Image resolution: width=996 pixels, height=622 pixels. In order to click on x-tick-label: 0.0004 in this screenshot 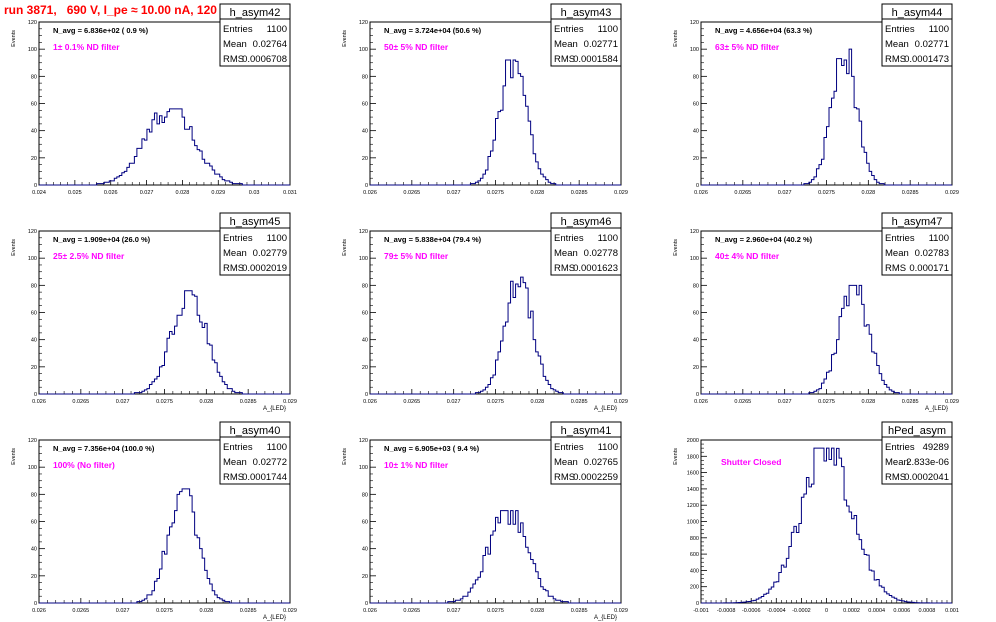, I will do `click(876, 611)`.